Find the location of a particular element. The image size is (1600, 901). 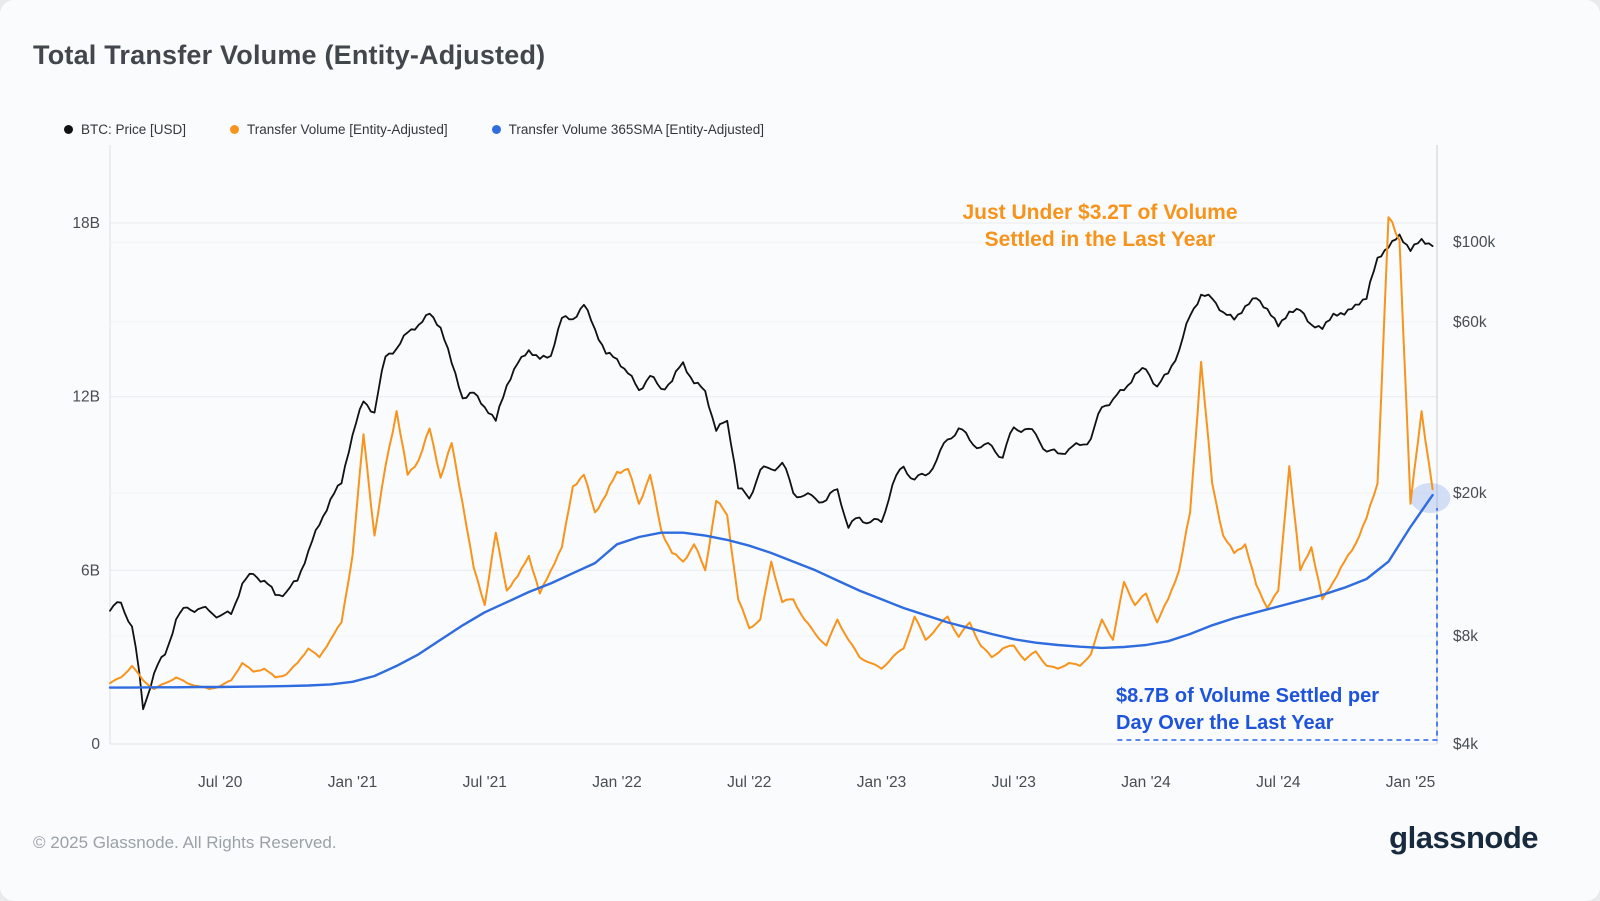

x-axis-tick-label: Jul '22 is located at coordinates (749, 782).